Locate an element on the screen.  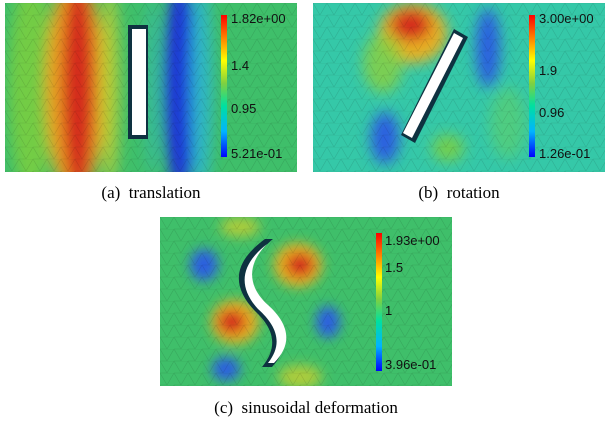
colorbar-max-label: 1.82e+00 is located at coordinates (258, 18).